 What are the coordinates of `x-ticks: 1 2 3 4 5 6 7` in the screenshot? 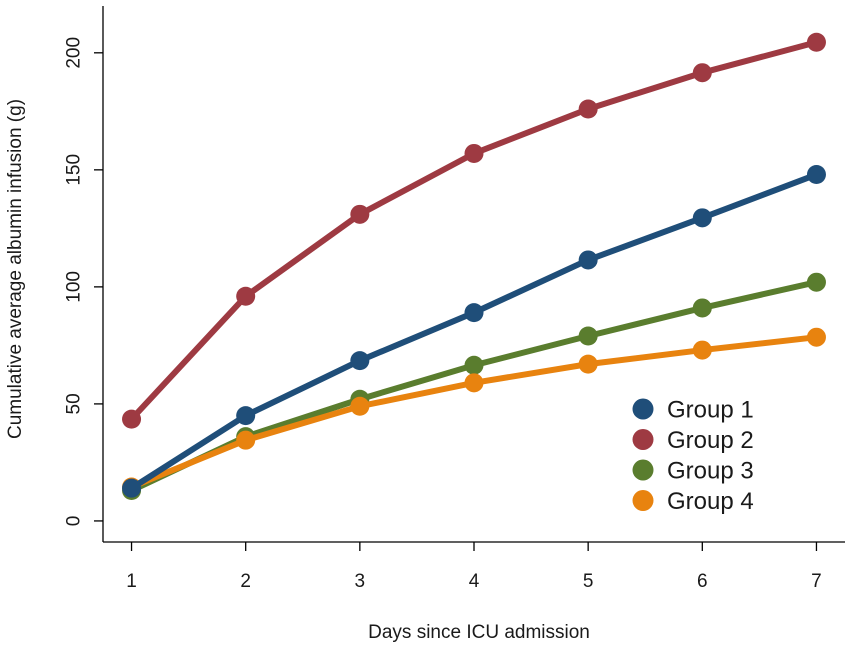 It's located at (474, 567).